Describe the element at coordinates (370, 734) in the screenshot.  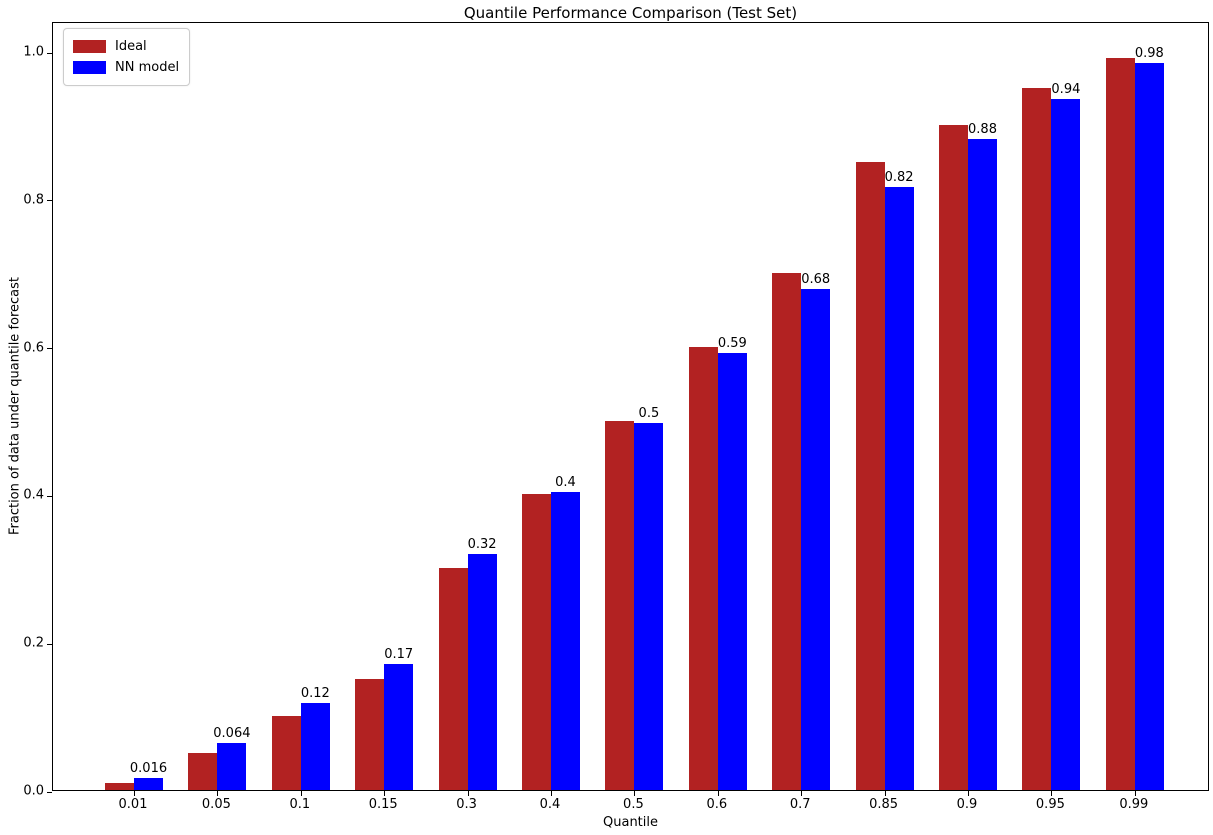
I see `bar-ideal-0.15` at that location.